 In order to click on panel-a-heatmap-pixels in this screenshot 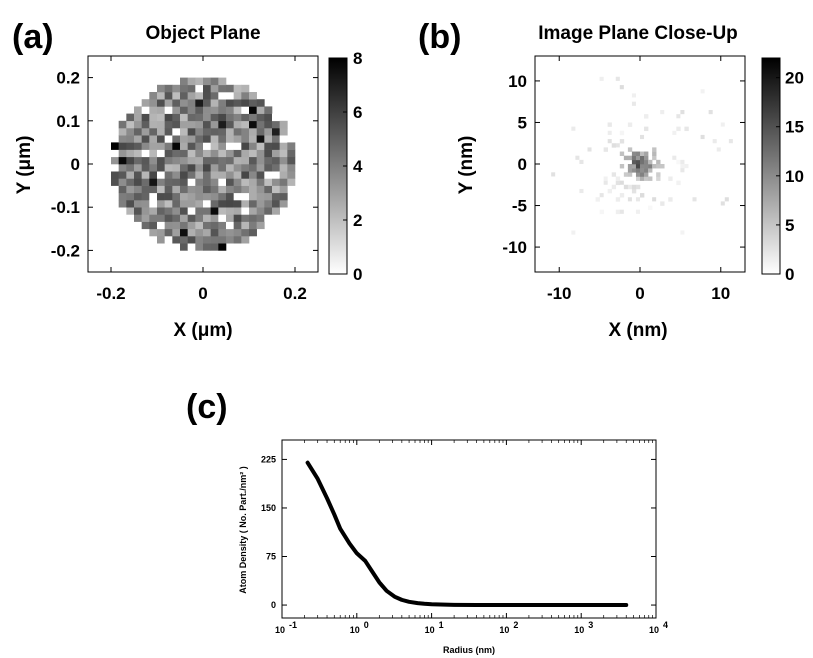, I will do `click(203, 164)`.